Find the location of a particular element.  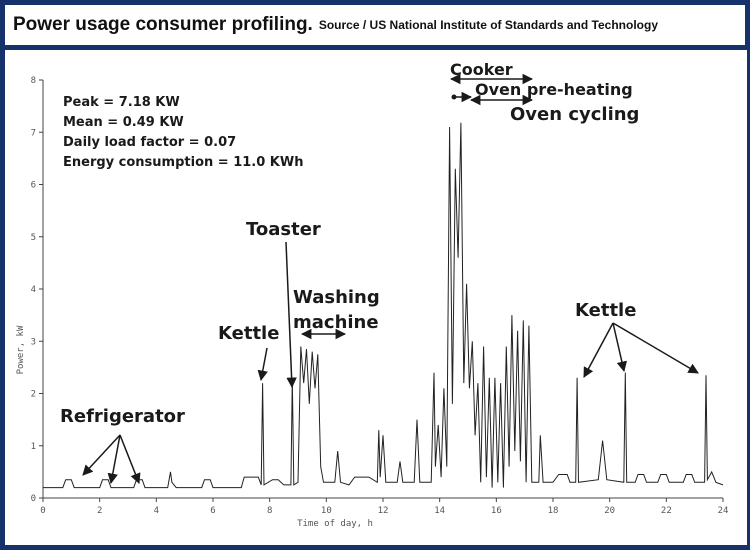

x-tick-label: 10 is located at coordinates (326, 511).